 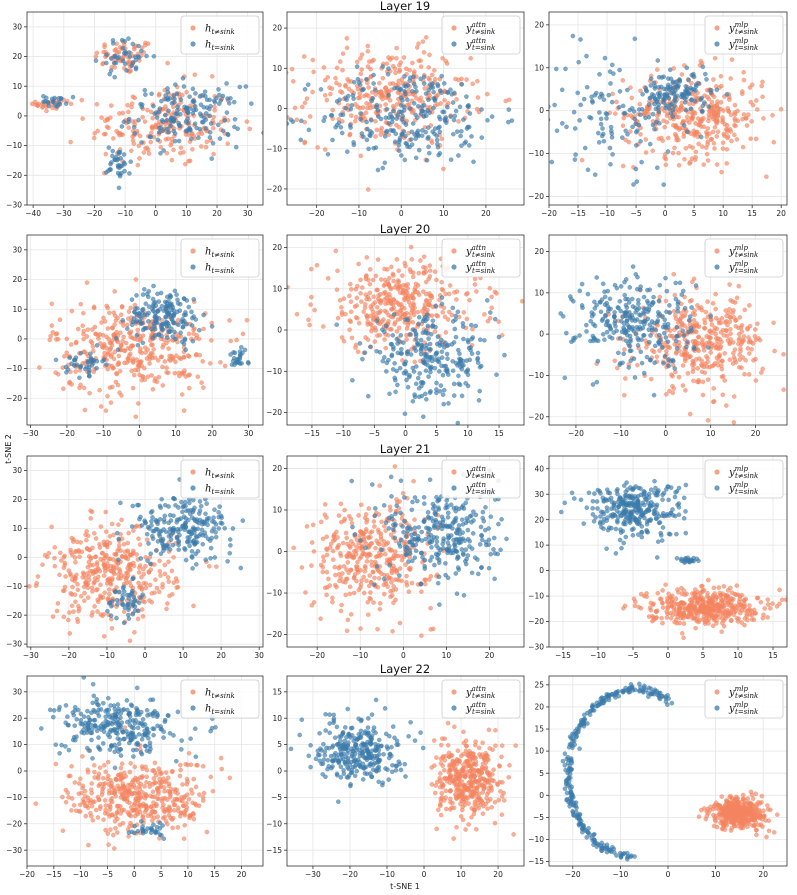 I want to click on x-tick-label: 15, so click(x=499, y=433).